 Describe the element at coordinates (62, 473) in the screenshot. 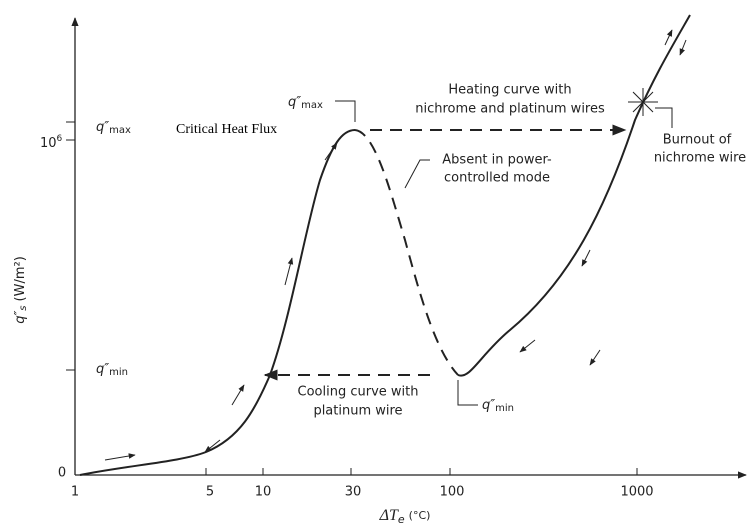

I see `y-tick-label: 0` at that location.